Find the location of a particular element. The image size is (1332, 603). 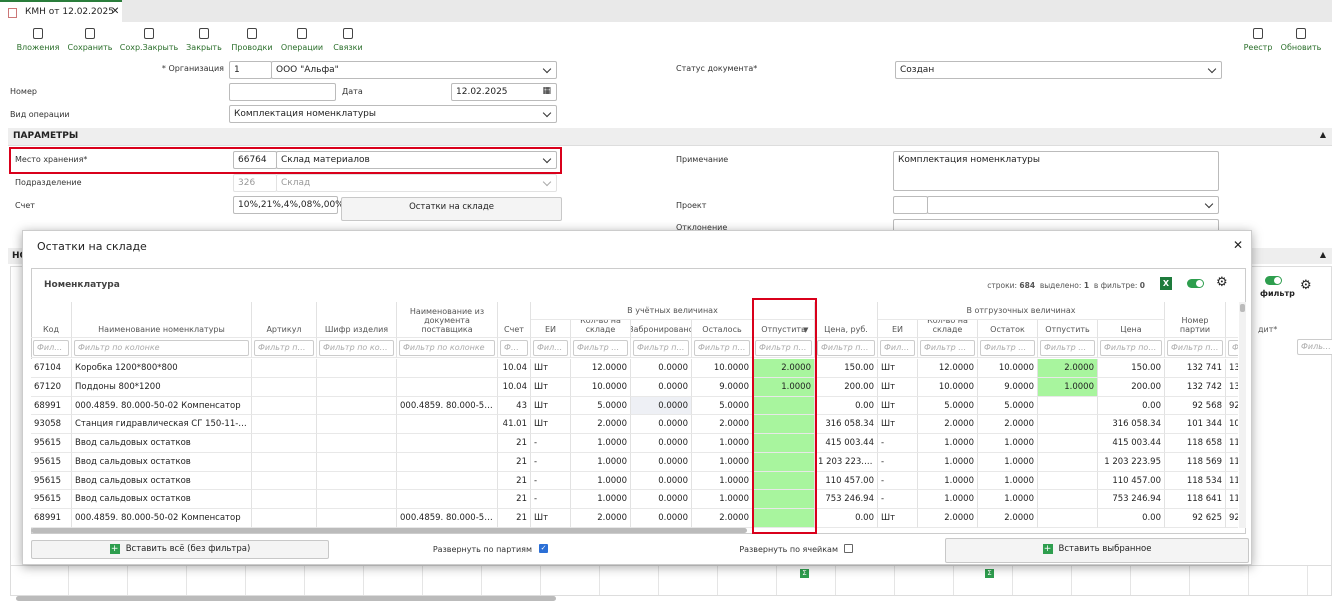

org-name: ООО "Альфа" is located at coordinates (414, 70).